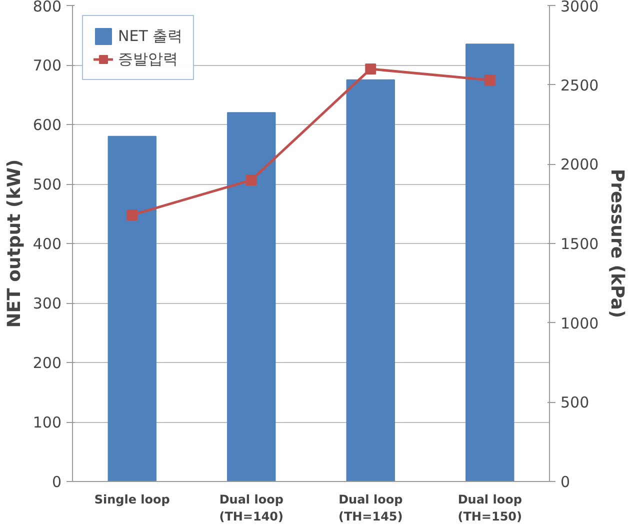  Describe the element at coordinates (579, 244) in the screenshot. I see `y2-tick-label: 1500` at that location.